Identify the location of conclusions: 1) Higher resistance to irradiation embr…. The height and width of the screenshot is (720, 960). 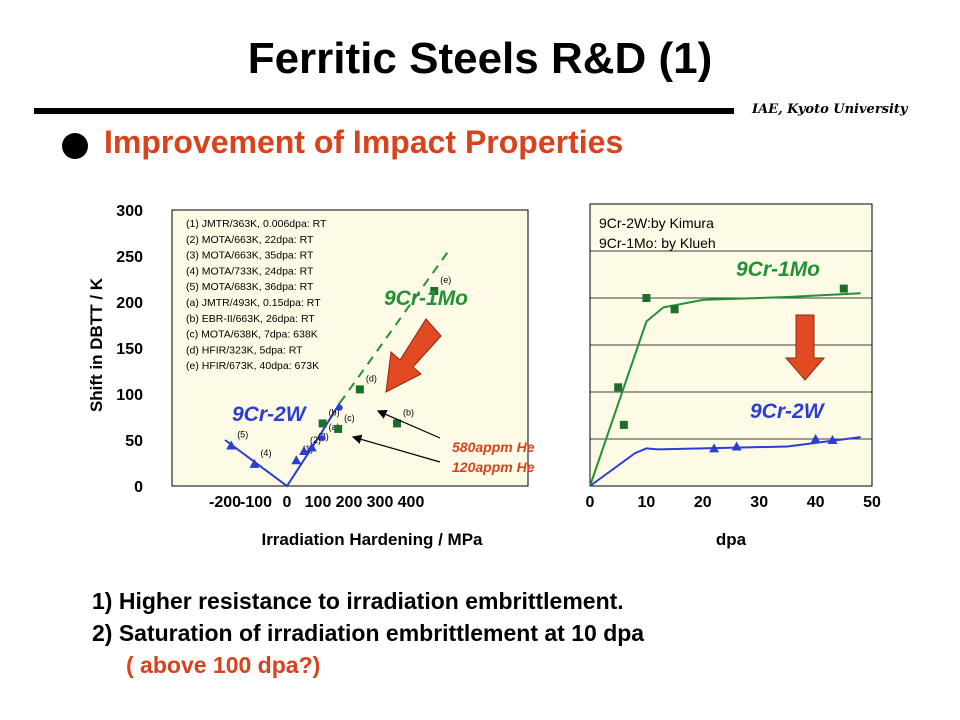
(368, 633).